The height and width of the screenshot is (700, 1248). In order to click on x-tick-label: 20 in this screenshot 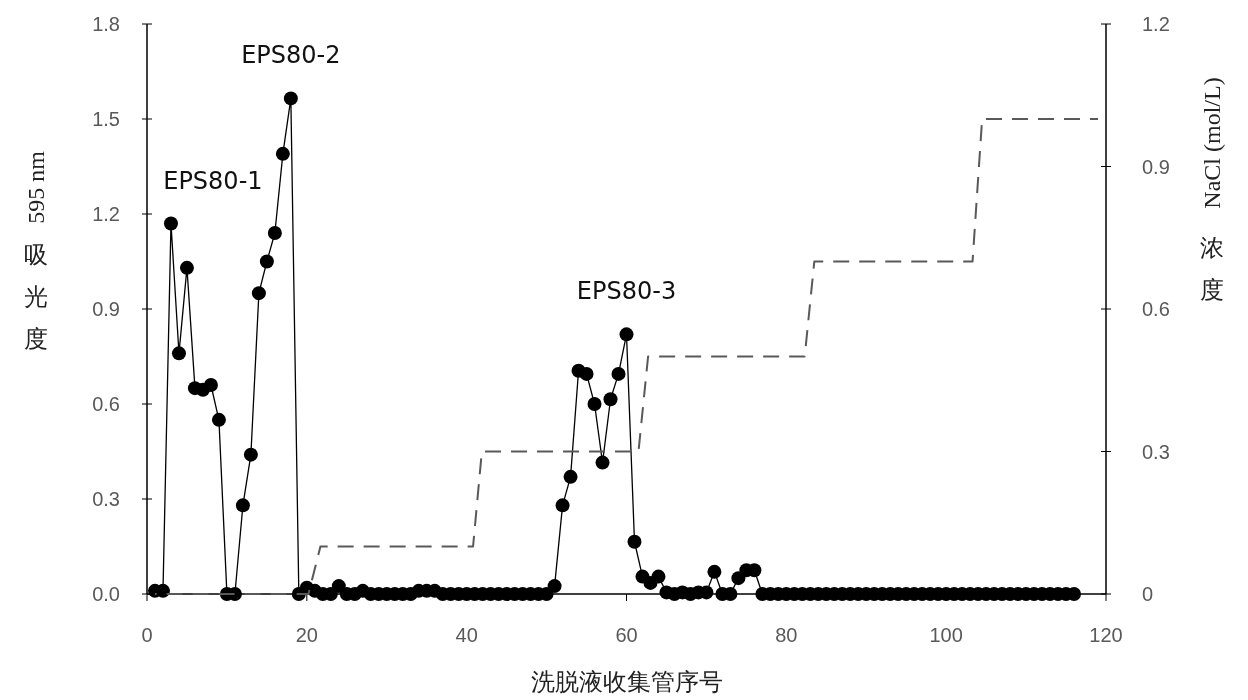, I will do `click(306, 635)`.